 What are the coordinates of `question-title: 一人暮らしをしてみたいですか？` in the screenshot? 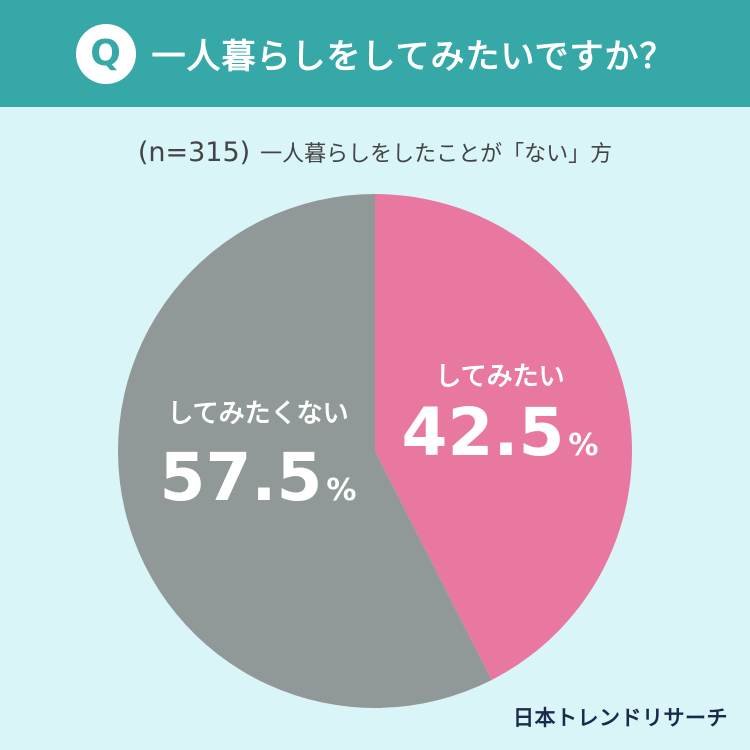 It's located at (413, 57).